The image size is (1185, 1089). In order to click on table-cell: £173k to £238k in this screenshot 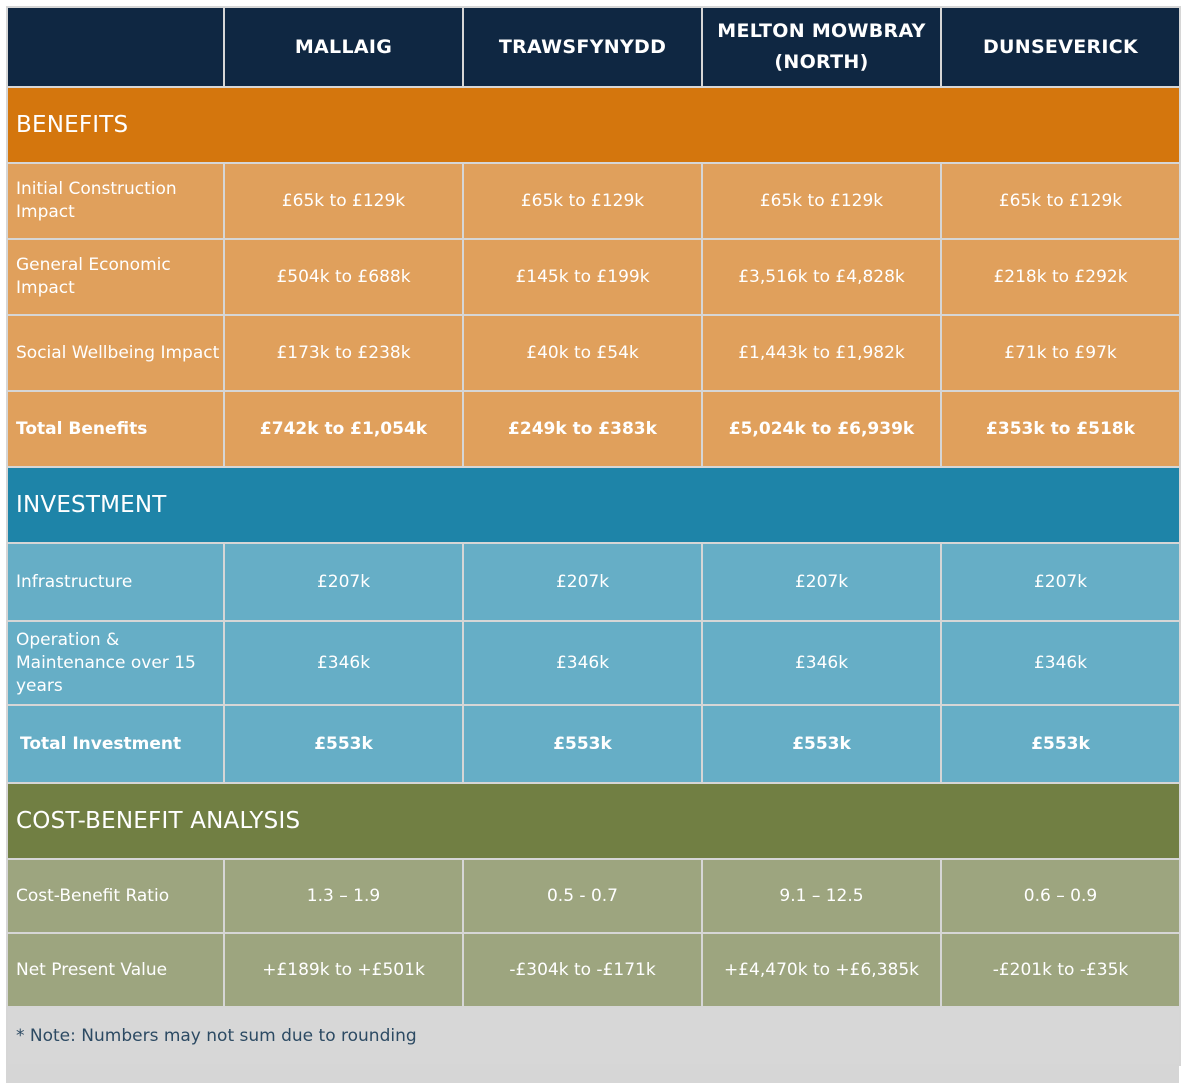, I will do `click(343, 353)`.